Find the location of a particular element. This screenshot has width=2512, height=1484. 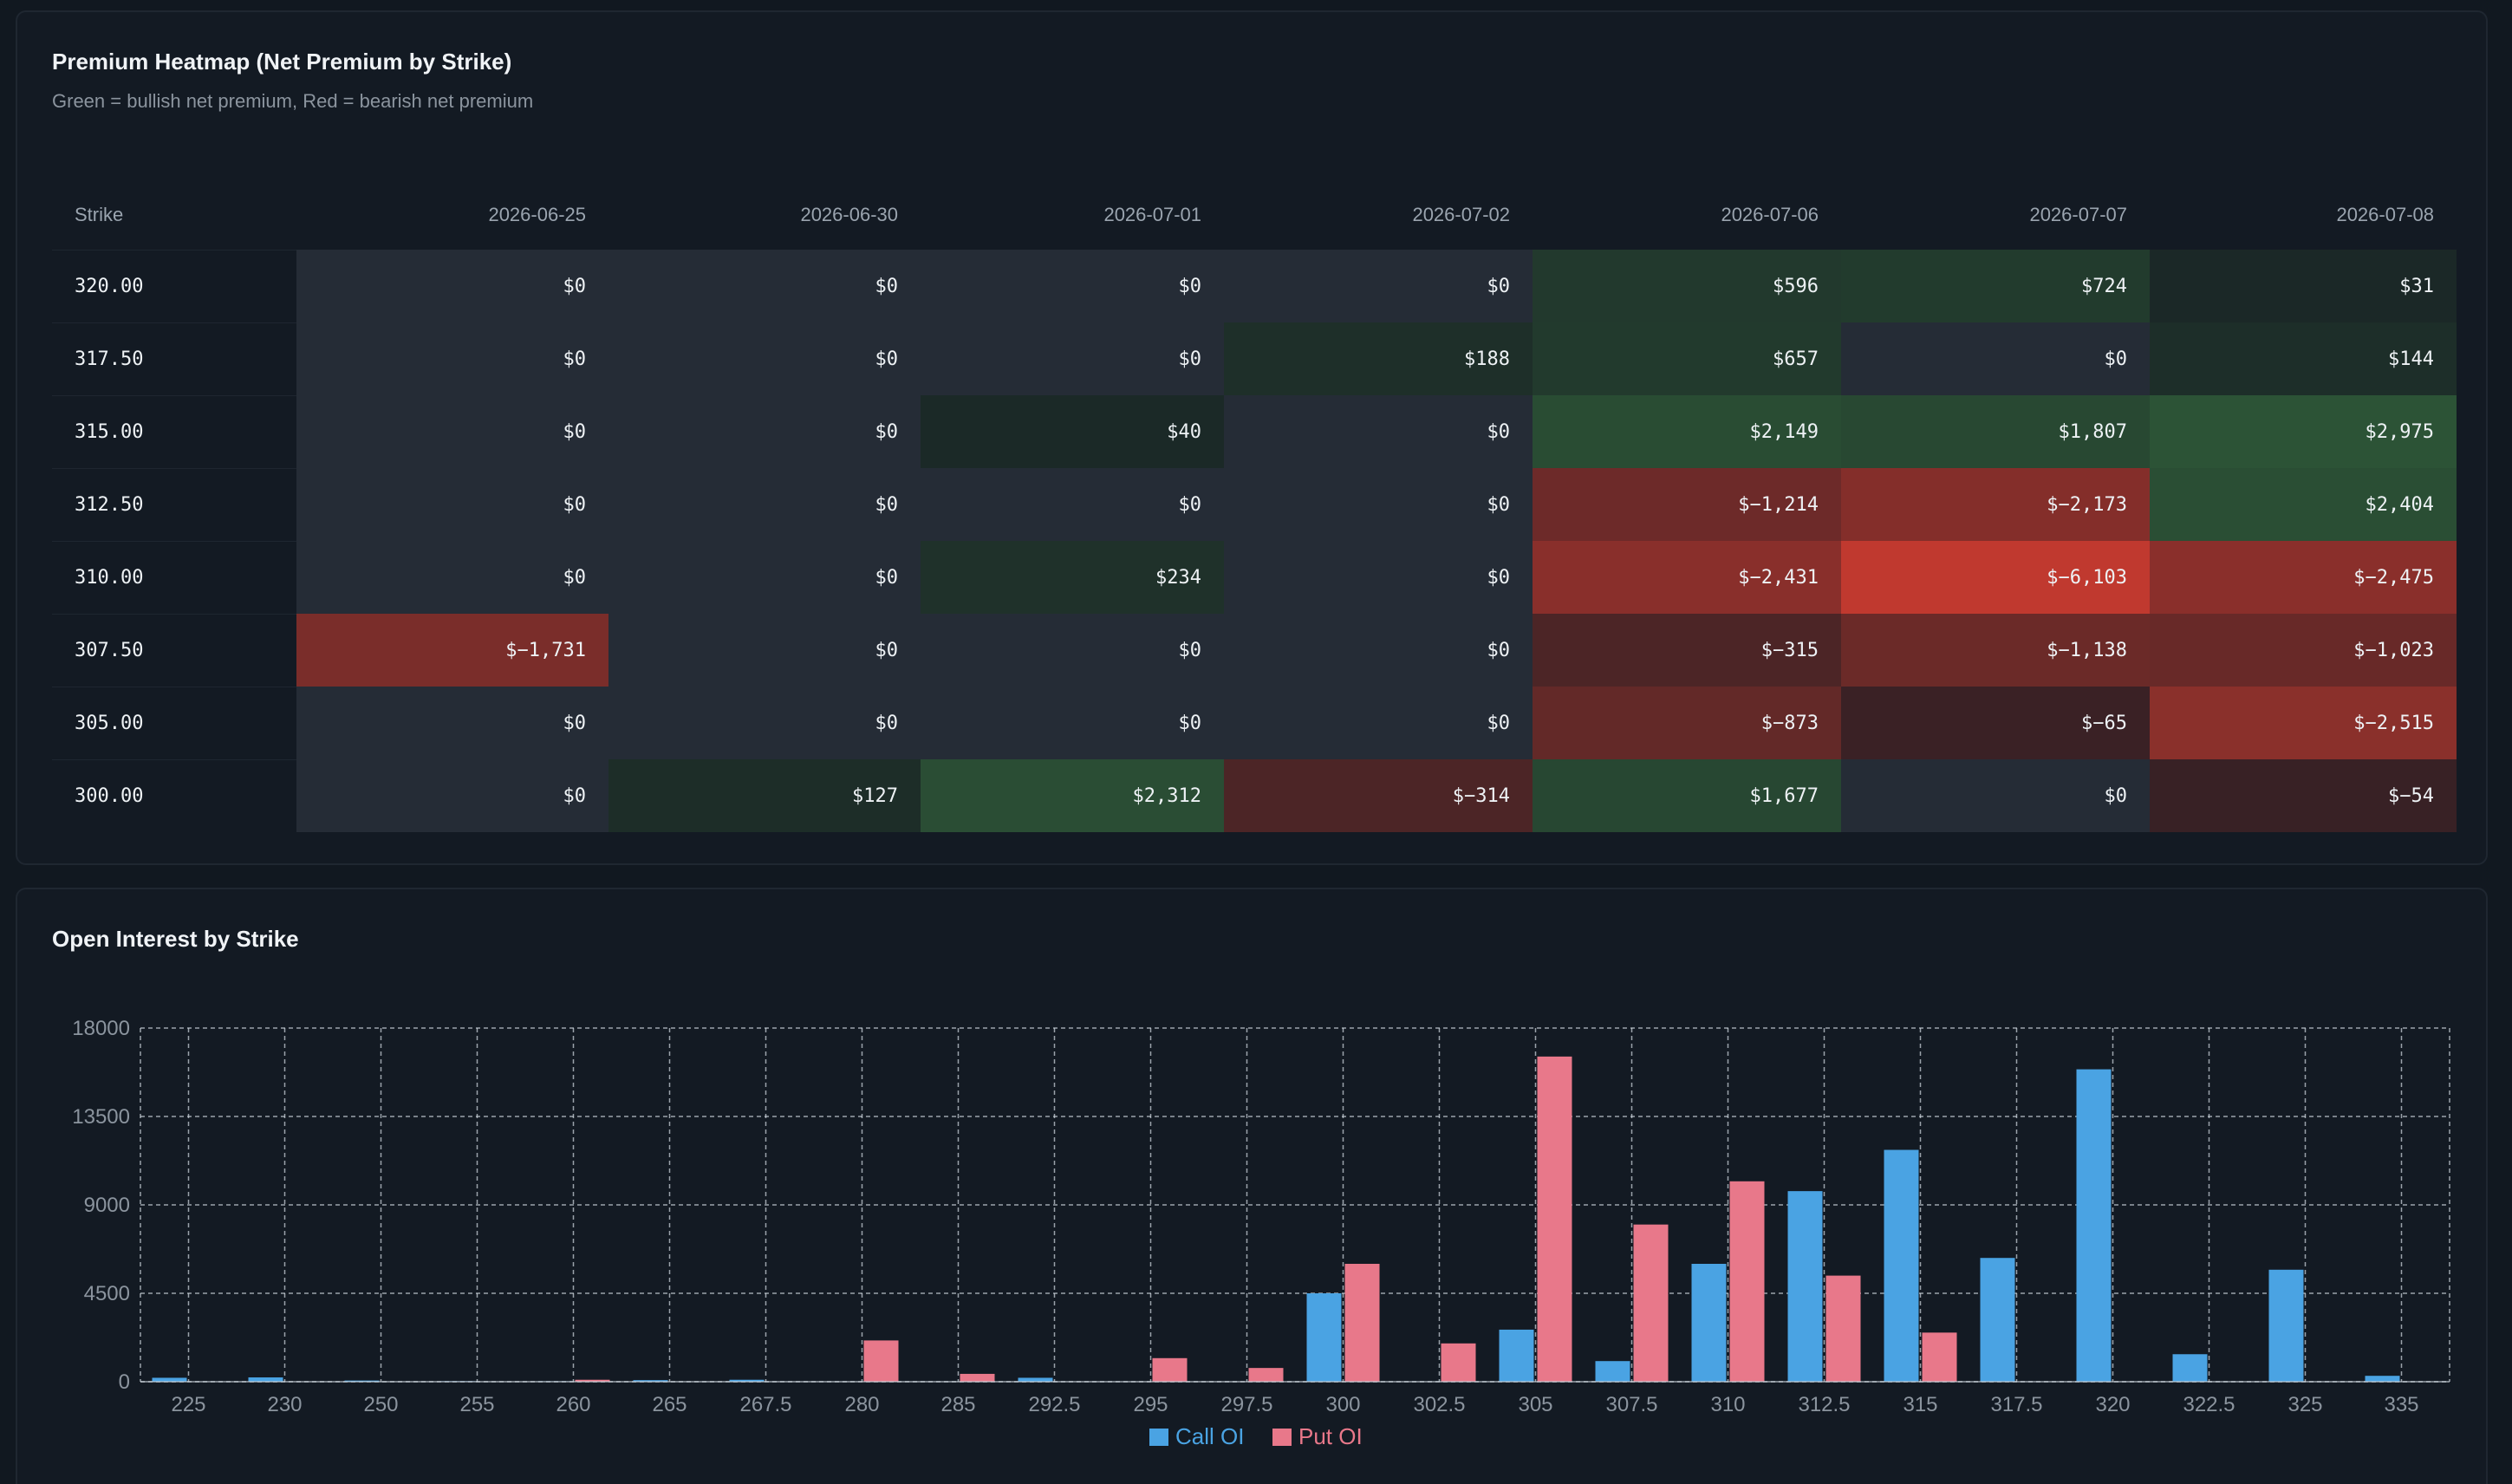

premium-cell: $2,312 is located at coordinates (1073, 795).